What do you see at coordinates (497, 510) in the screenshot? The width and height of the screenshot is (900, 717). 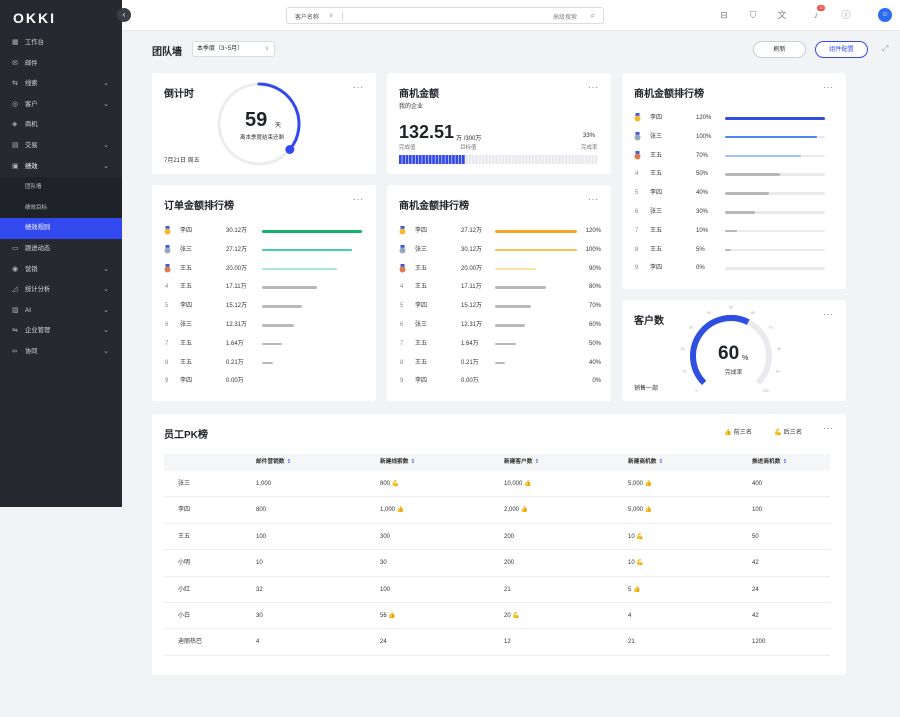 I see `table-row: 李四 800 1,000 👍 2,000 👍 5,000 👍 100` at bounding box center [497, 510].